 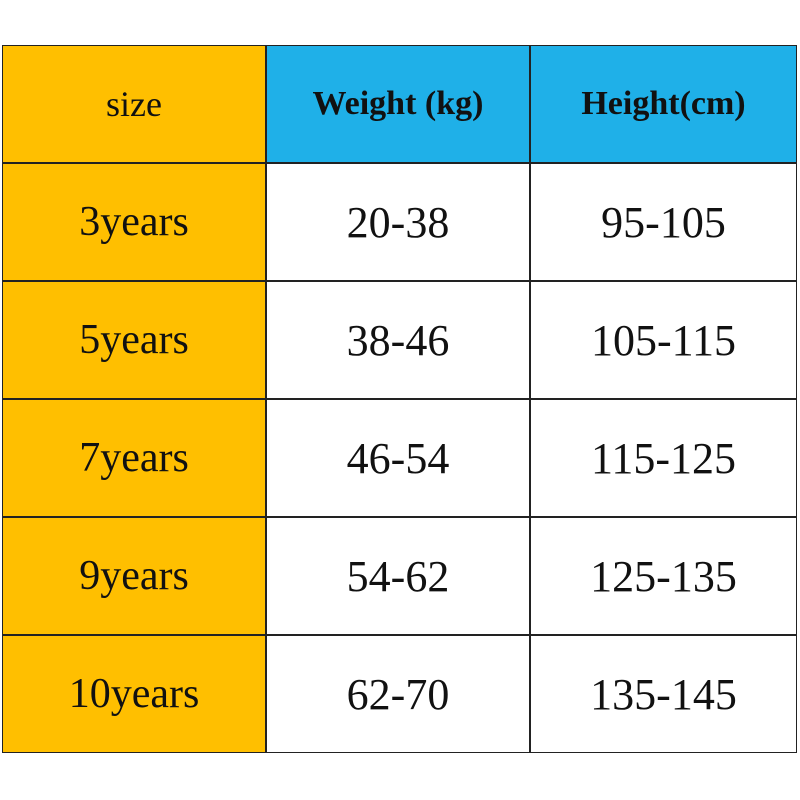 What do you see at coordinates (398, 222) in the screenshot?
I see `value-cell: 20-38` at bounding box center [398, 222].